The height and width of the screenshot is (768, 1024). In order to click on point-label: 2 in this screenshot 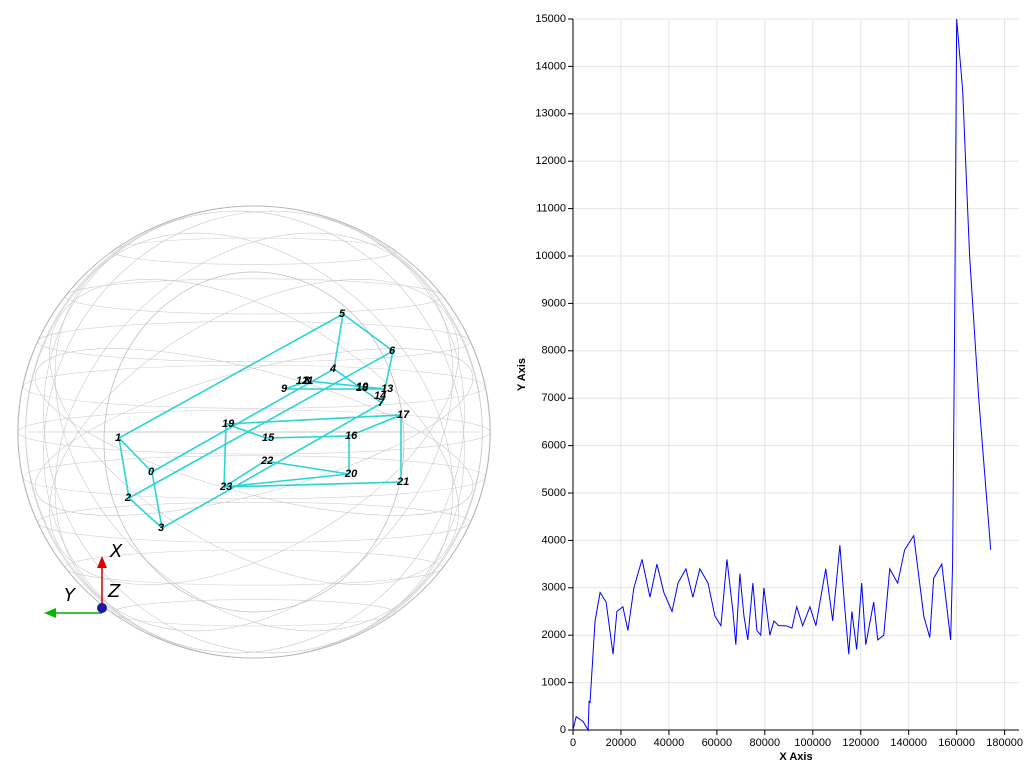, I will do `click(127, 498)`.